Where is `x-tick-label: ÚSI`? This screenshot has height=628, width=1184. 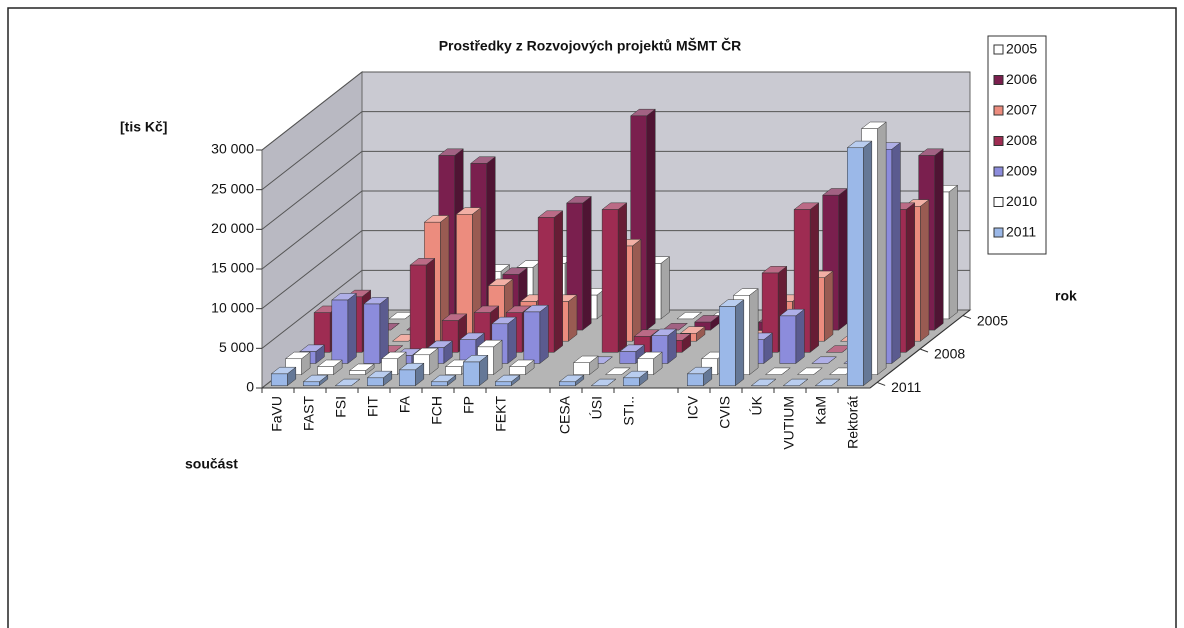 x-tick-label: ÚSI is located at coordinates (597, 407).